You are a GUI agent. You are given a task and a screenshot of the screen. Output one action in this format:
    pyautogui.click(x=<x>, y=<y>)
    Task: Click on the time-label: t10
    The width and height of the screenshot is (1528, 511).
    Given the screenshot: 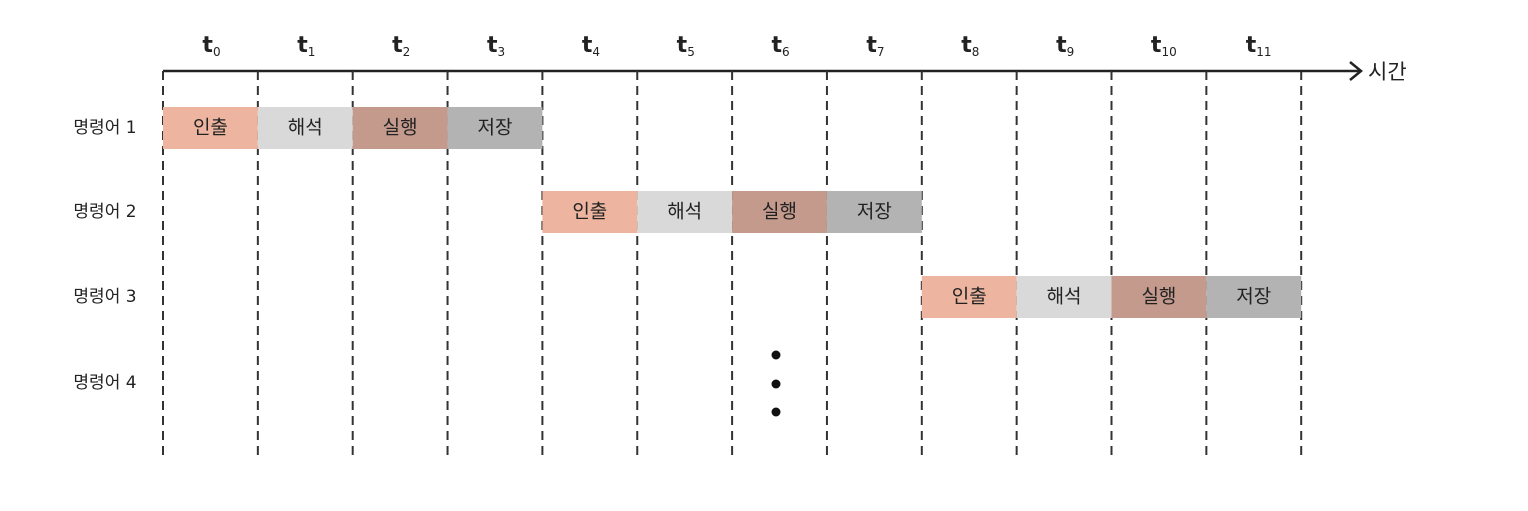 What is the action you would take?
    pyautogui.click(x=1164, y=46)
    